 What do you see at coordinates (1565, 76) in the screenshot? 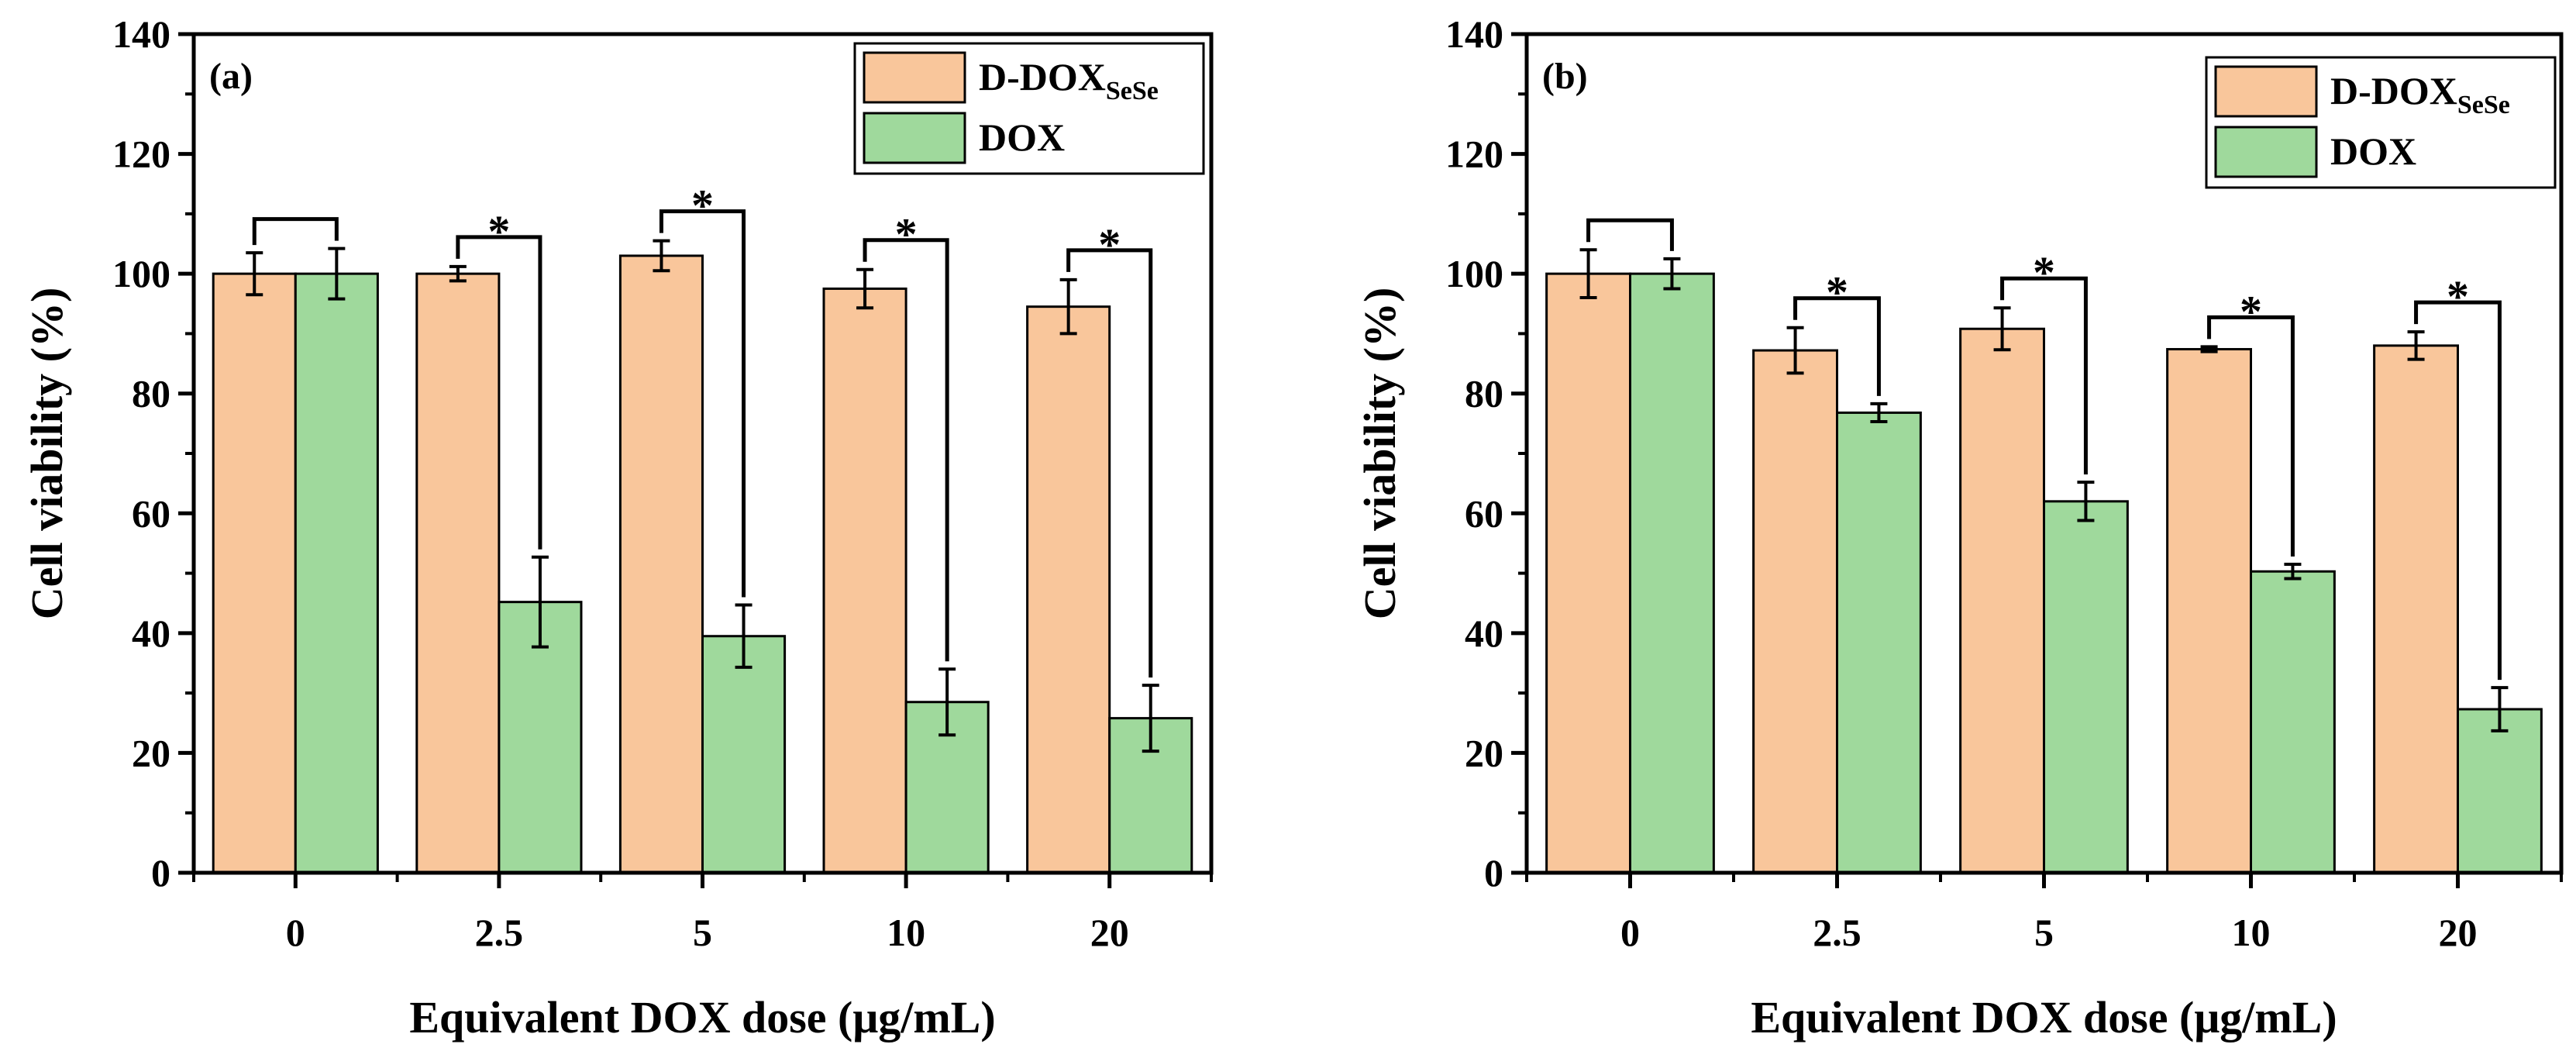
I see `panel-label: (b)` at bounding box center [1565, 76].